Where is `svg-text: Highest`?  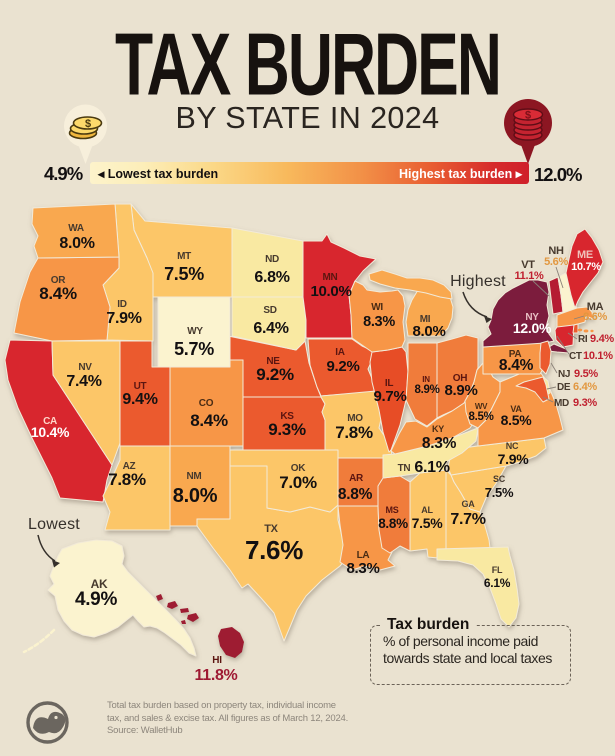 svg-text: Highest is located at coordinates (478, 281).